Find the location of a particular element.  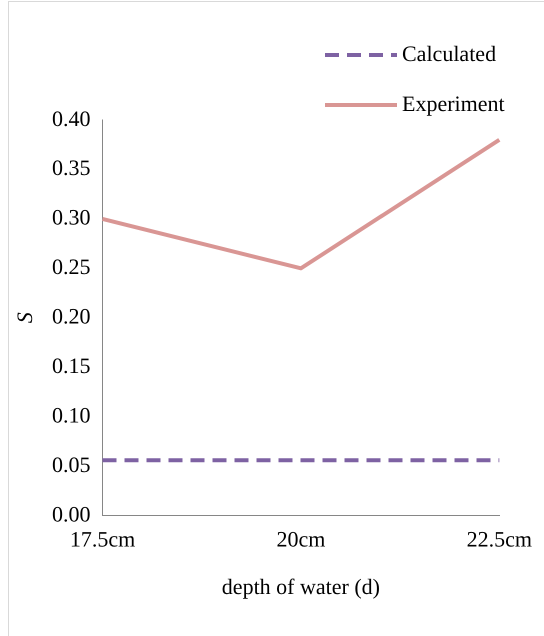

x-tick-label: 17.5cm is located at coordinates (103, 539).